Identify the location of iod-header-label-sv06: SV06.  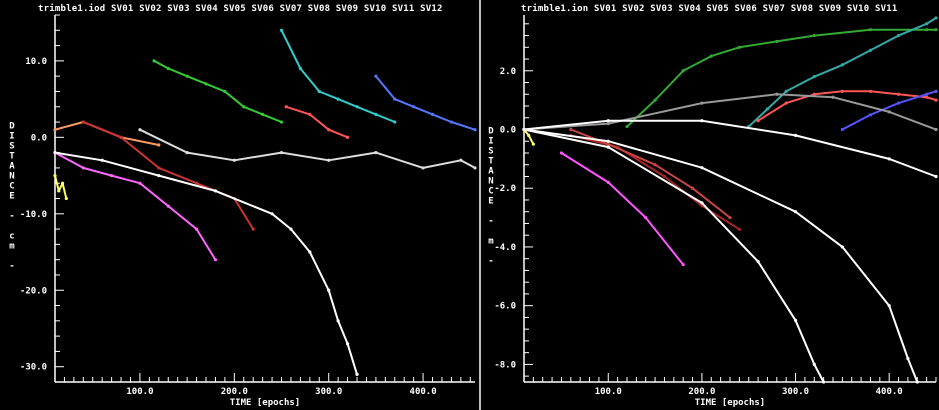
(259, 9).